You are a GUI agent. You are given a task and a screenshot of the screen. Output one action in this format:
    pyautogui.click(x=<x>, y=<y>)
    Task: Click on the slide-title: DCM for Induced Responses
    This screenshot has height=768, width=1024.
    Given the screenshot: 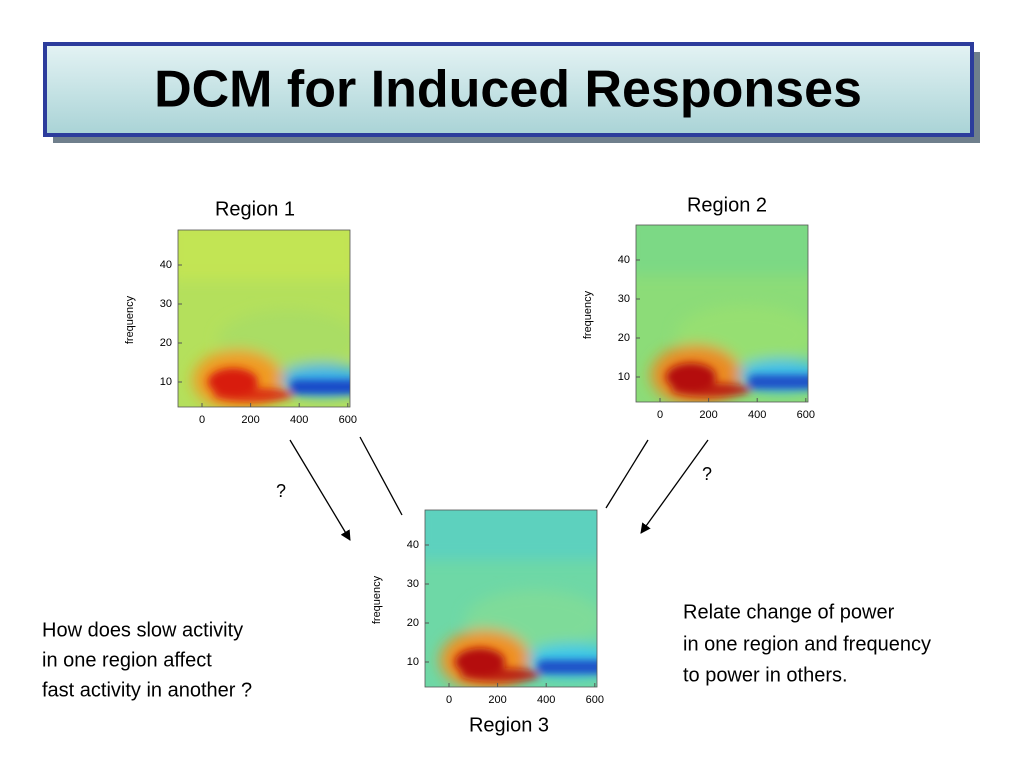 What is the action you would take?
    pyautogui.click(x=508, y=90)
    